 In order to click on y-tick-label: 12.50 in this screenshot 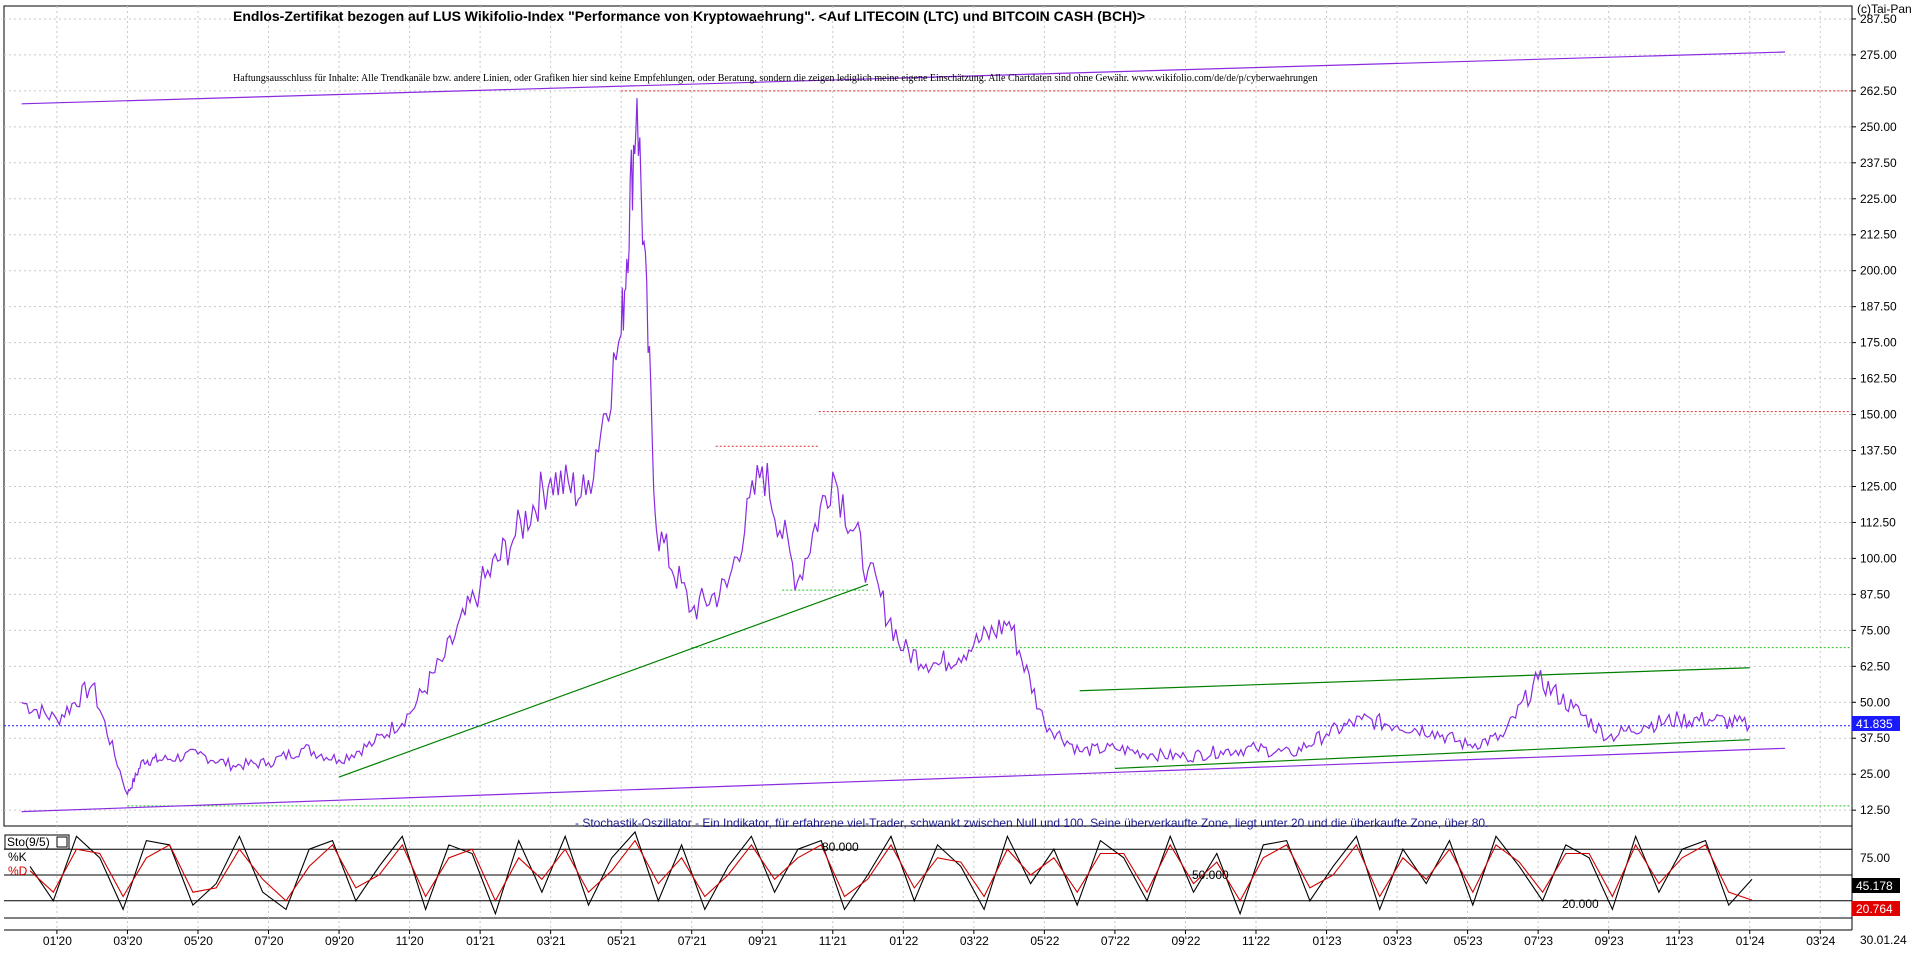, I will do `click(1875, 810)`.